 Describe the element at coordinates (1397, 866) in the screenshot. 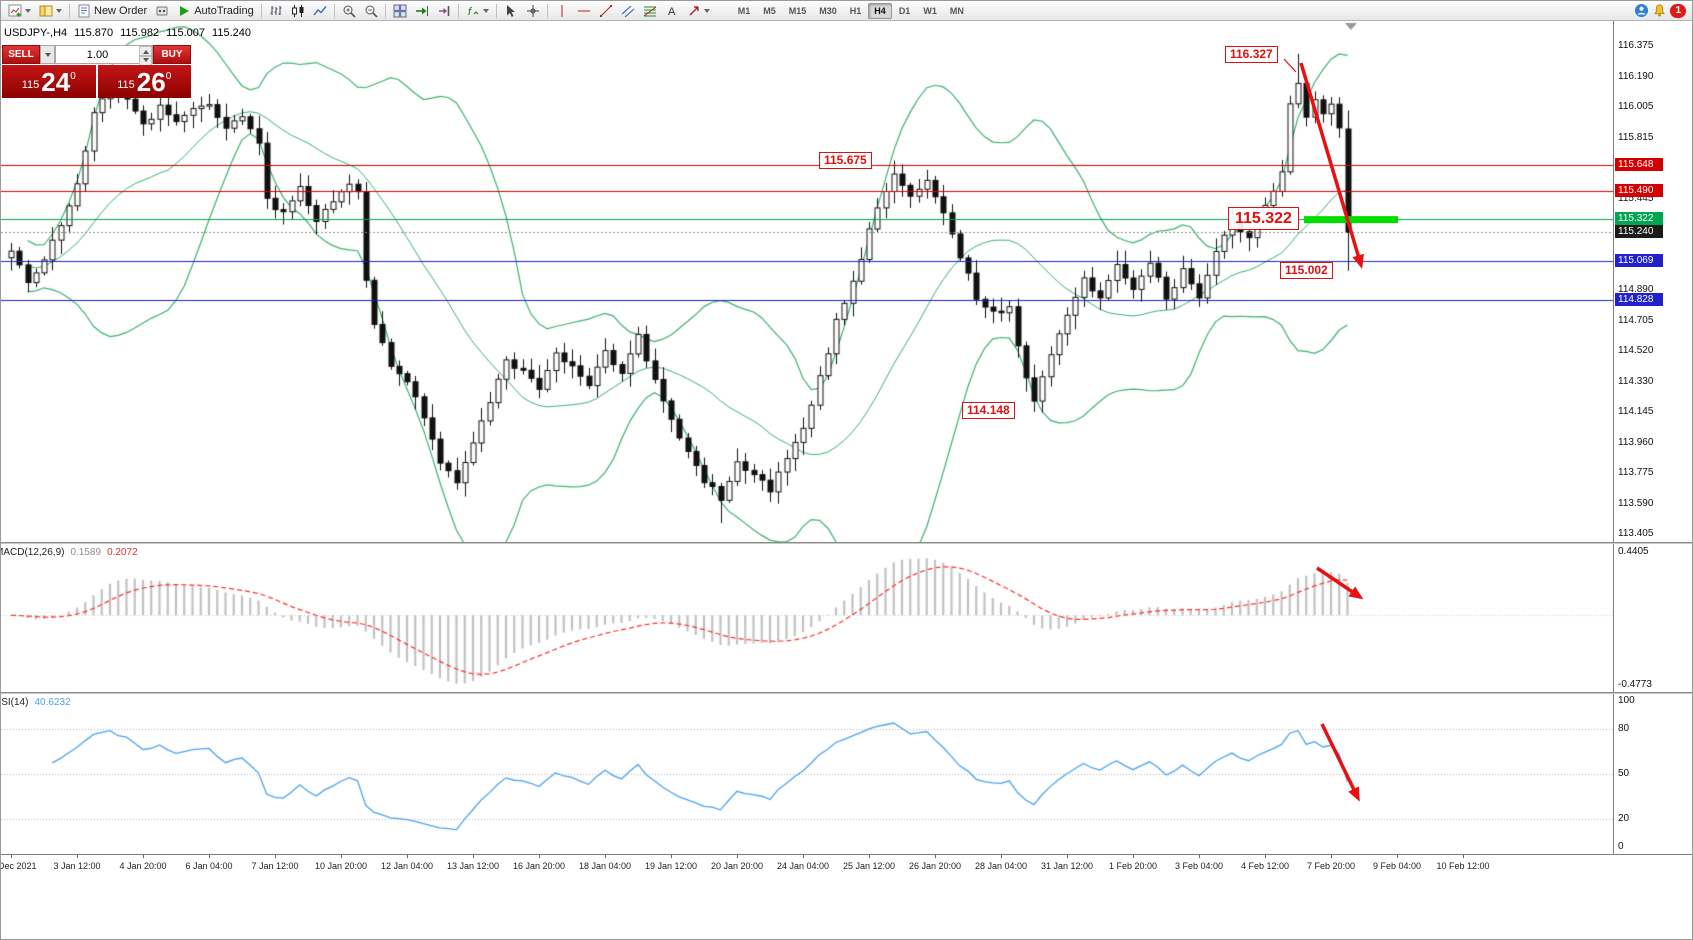

I see `time-label: 9 Feb 04:00` at that location.